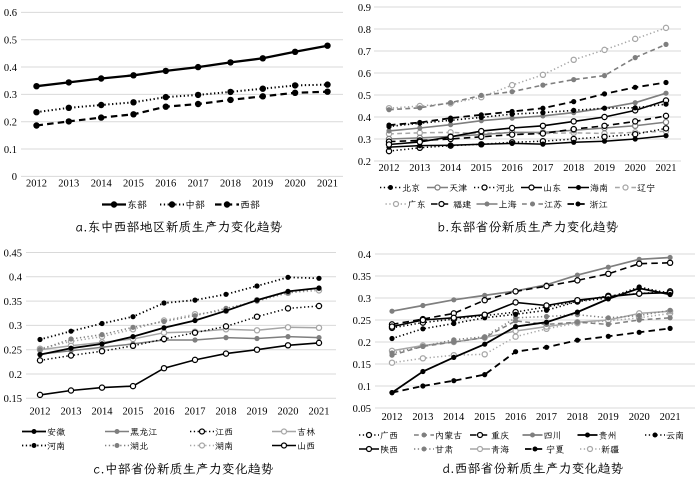 This screenshot has width=700, height=480. I want to click on svg-text: 0.05, so click(362, 409).